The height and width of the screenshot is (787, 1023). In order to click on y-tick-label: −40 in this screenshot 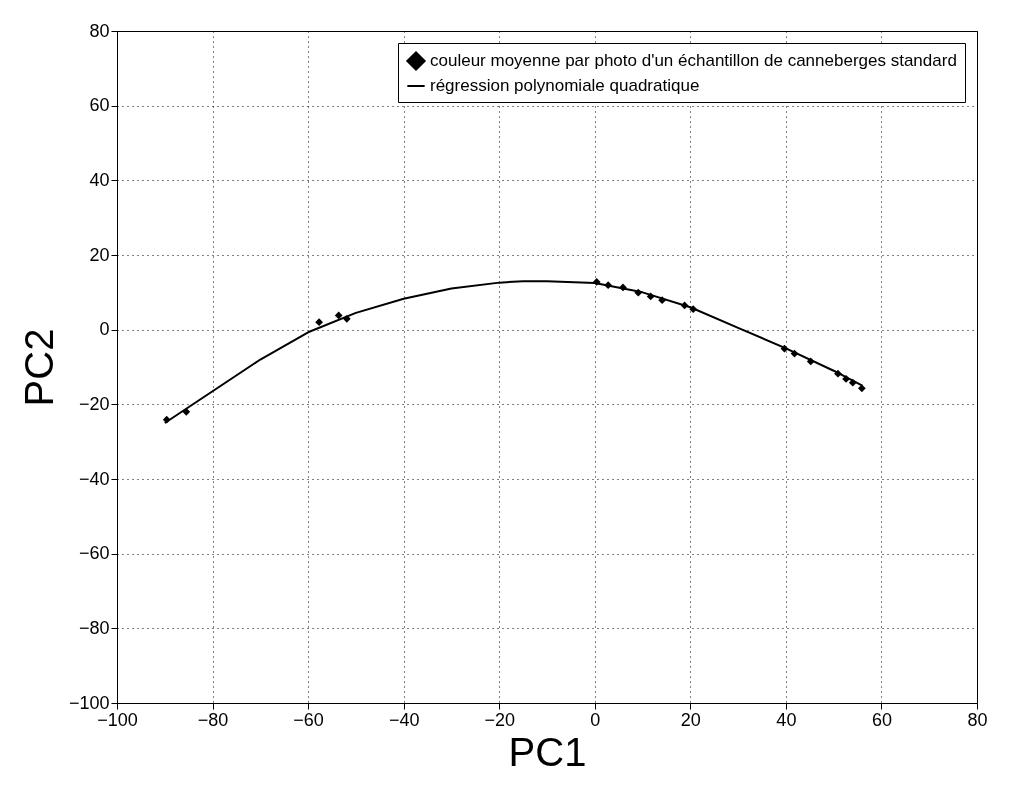, I will do `click(94, 478)`.